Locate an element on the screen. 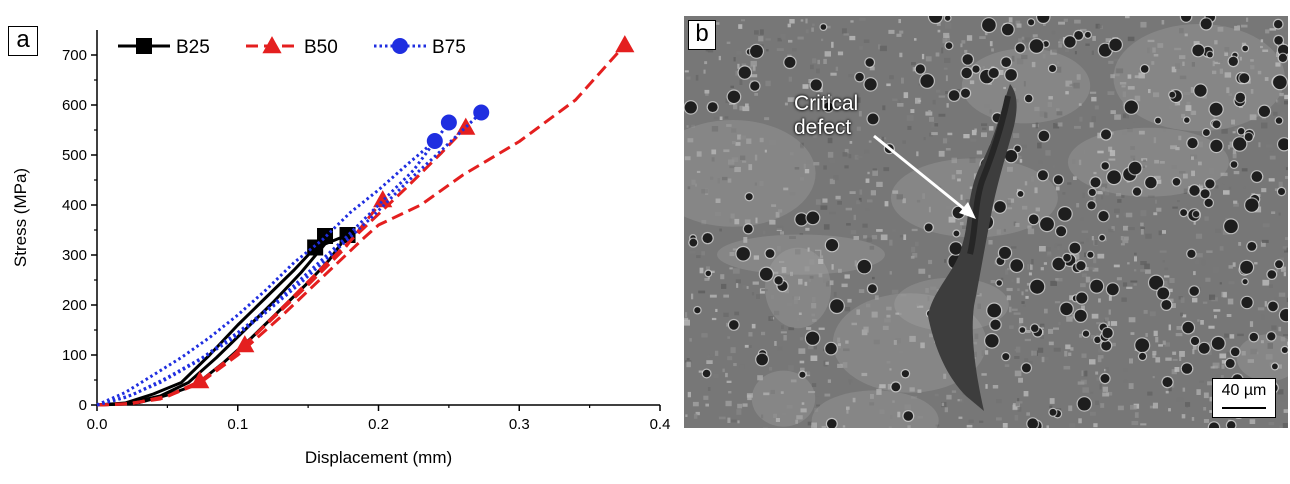 Image resolution: width=1290 pixels, height=484 pixels. y-tick-label: 500 is located at coordinates (74, 155).